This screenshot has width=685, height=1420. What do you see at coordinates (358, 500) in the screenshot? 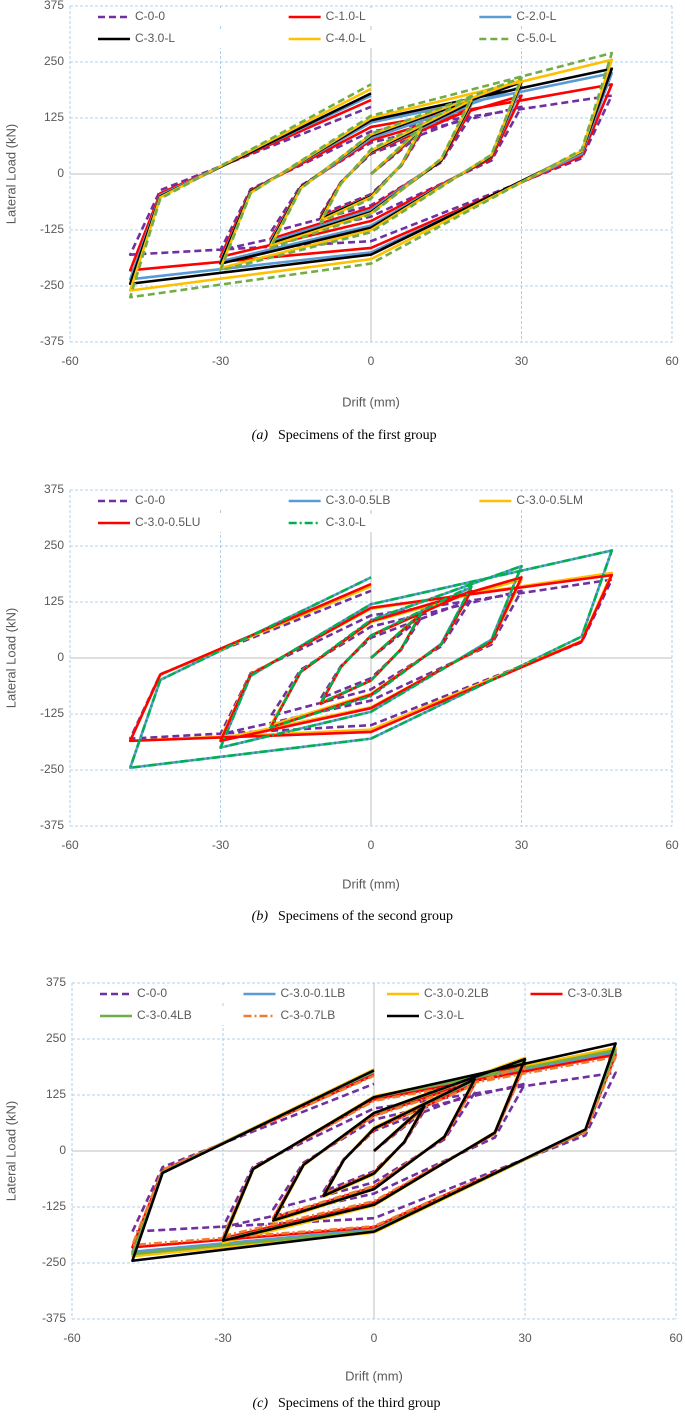
I see `legend-label: C-3.0-0.5LB` at bounding box center [358, 500].